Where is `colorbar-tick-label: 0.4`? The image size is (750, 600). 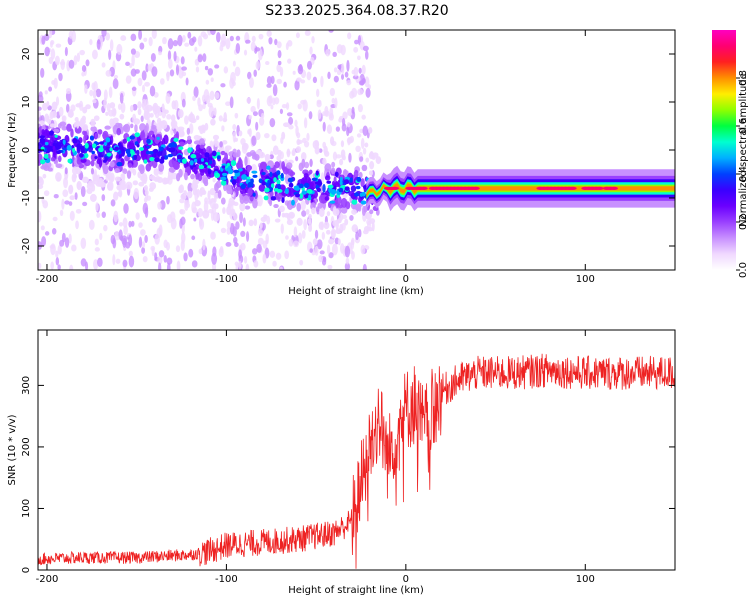 colorbar-tick-label: 0.4 is located at coordinates (743, 174).